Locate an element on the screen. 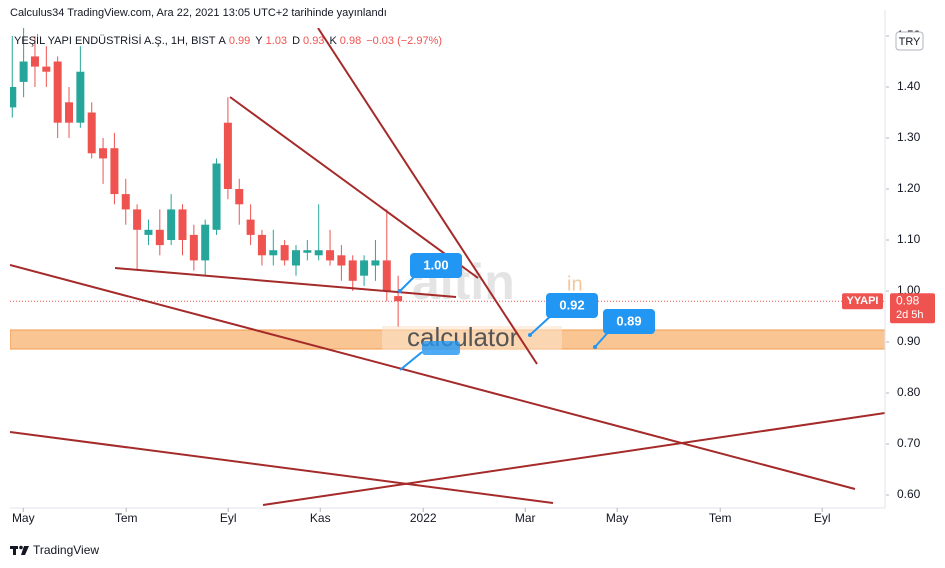  callout-label: 1.00 is located at coordinates (435, 264).